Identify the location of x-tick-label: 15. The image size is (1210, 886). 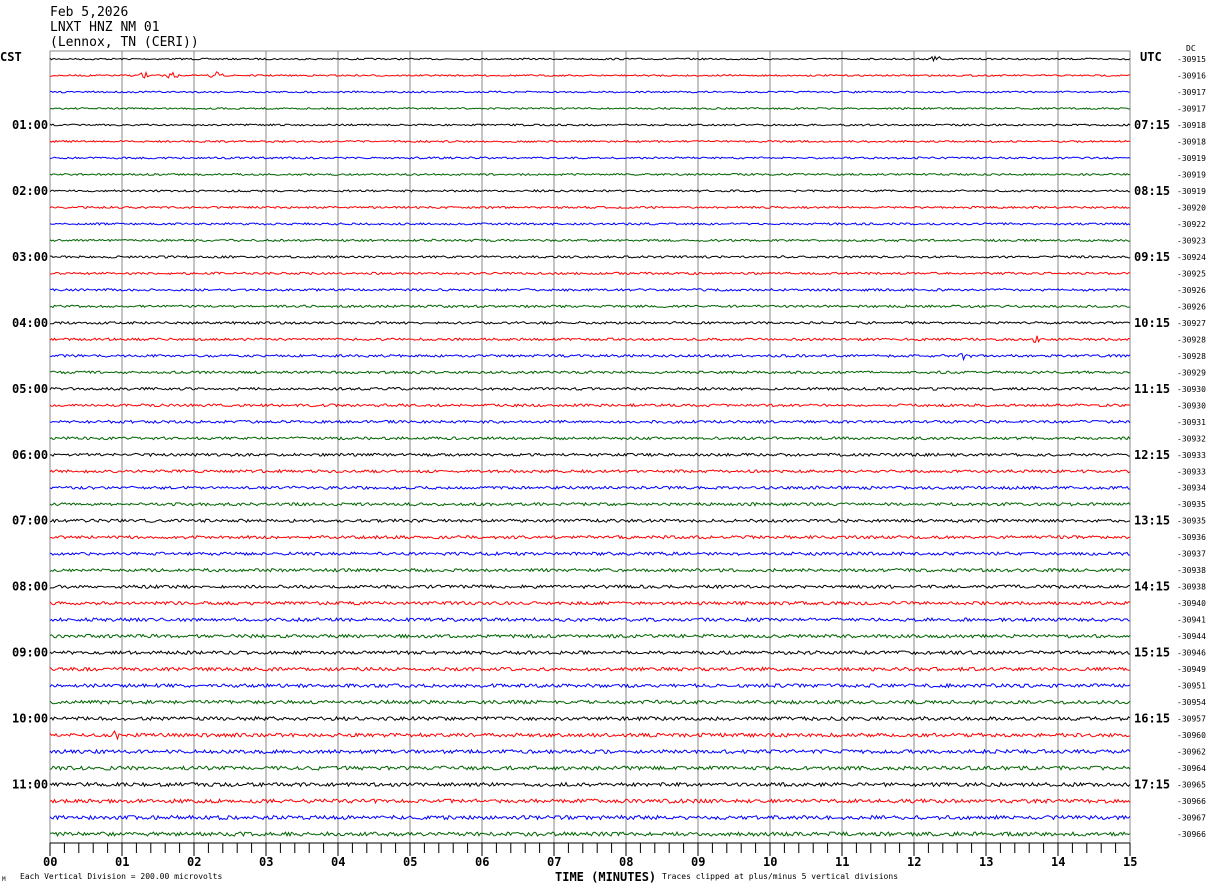
(1130, 862).